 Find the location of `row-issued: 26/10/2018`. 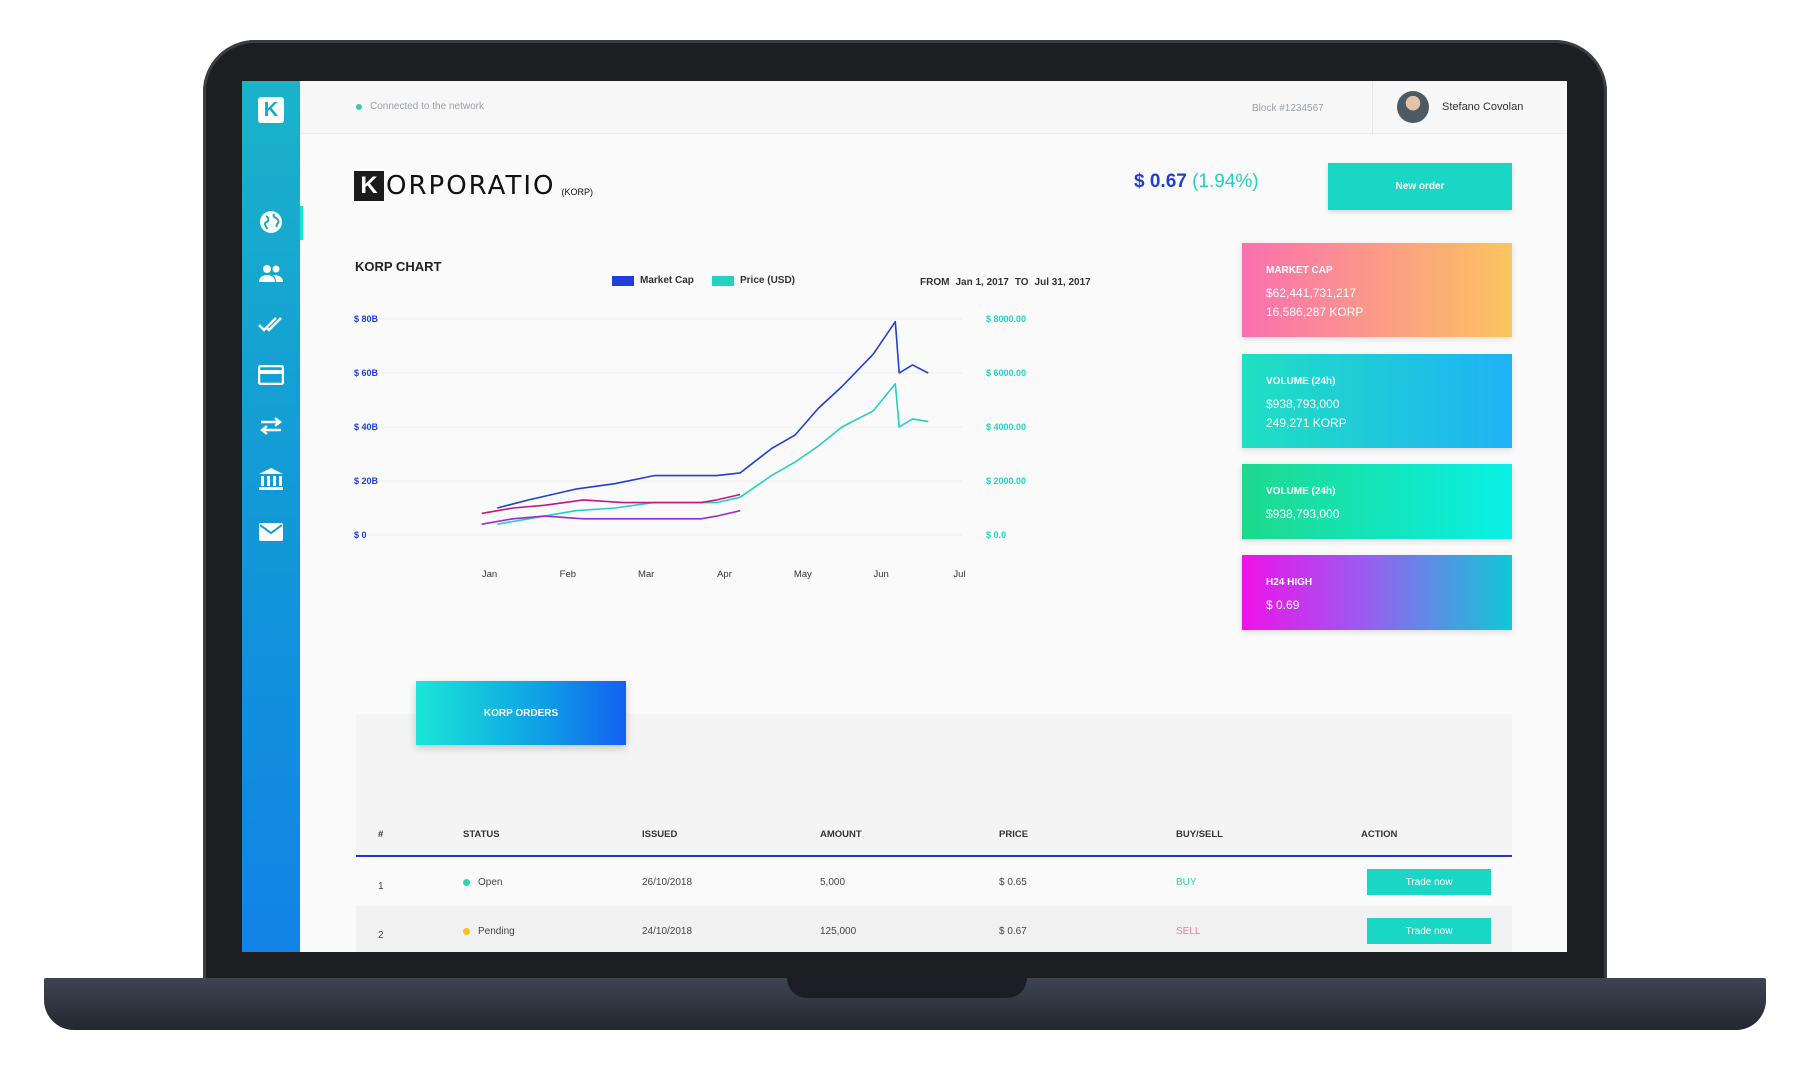

row-issued: 26/10/2018 is located at coordinates (667, 882).